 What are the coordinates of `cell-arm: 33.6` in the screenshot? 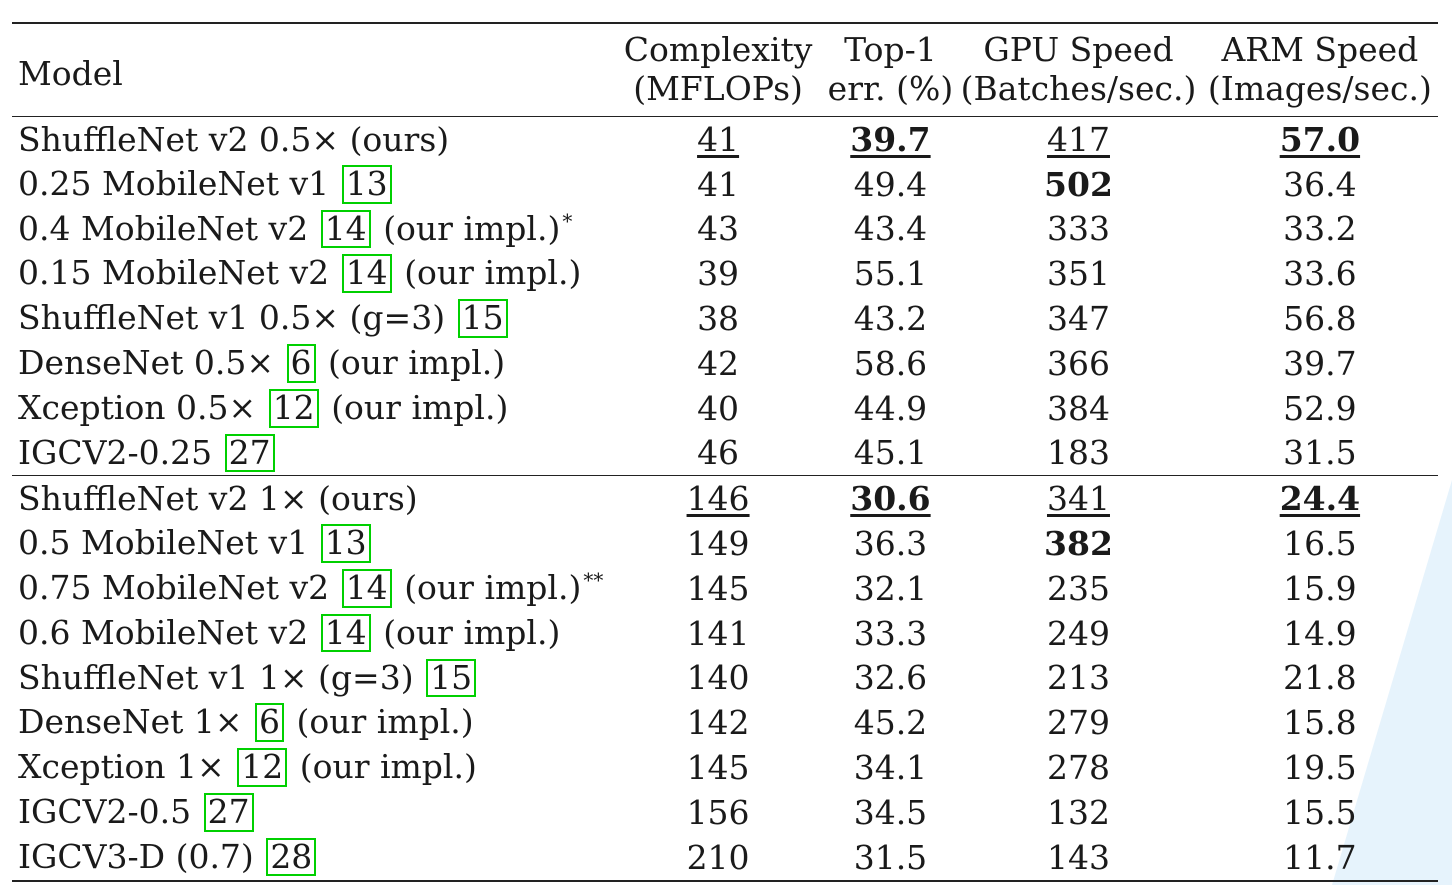 It's located at (1320, 273).